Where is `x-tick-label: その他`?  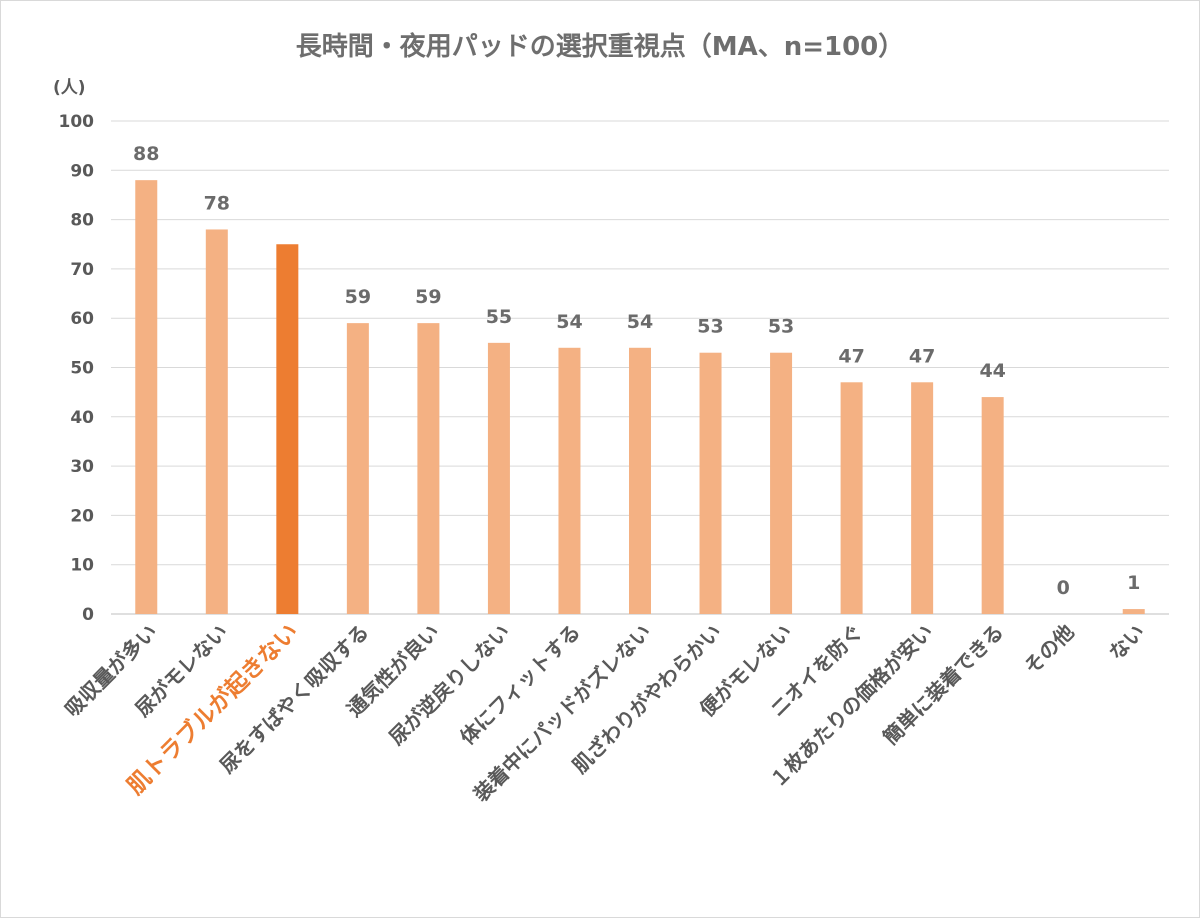 x-tick-label: その他 is located at coordinates (1048, 649).